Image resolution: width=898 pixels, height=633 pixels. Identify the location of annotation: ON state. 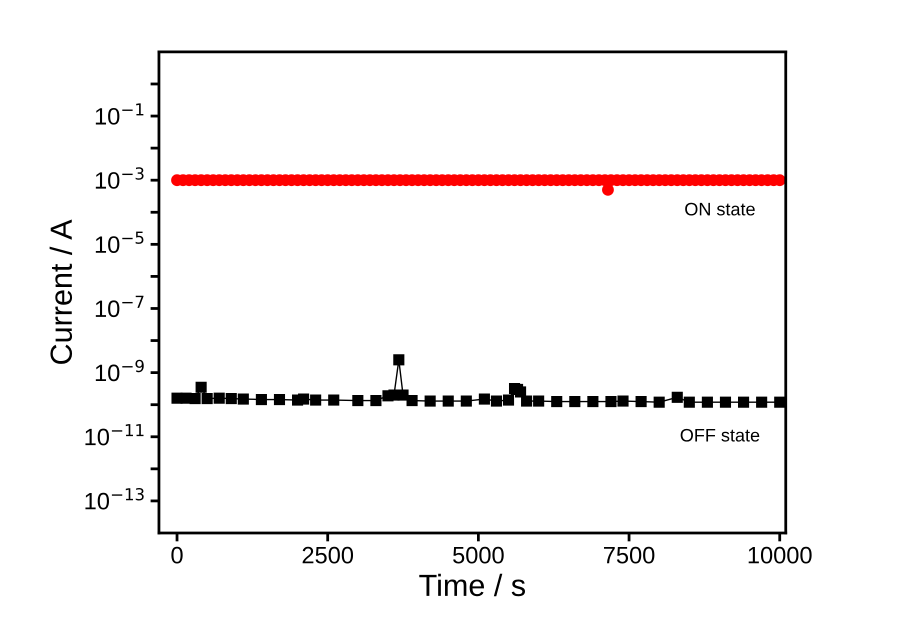
(720, 209).